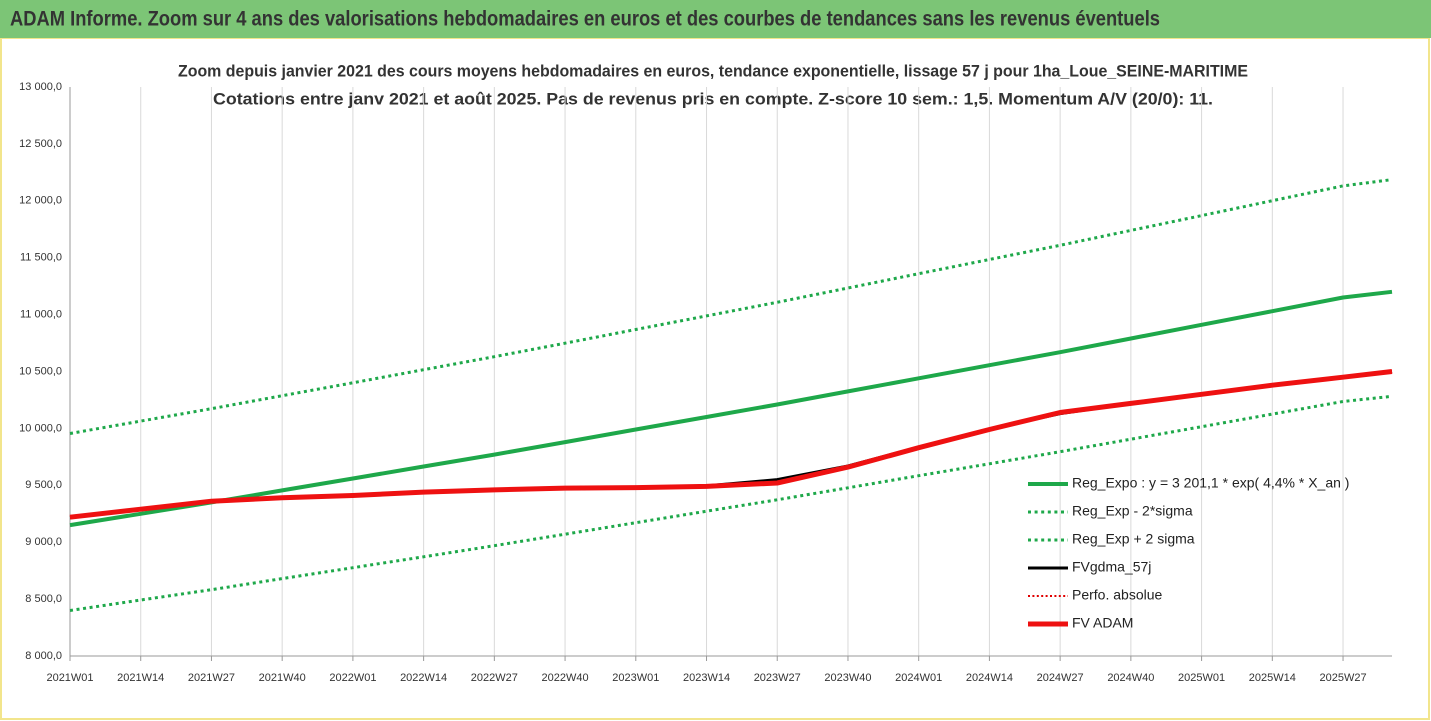 The height and width of the screenshot is (721, 1431). Describe the element at coordinates (41, 258) in the screenshot. I see `y-tick-label: 11 500,0` at that location.